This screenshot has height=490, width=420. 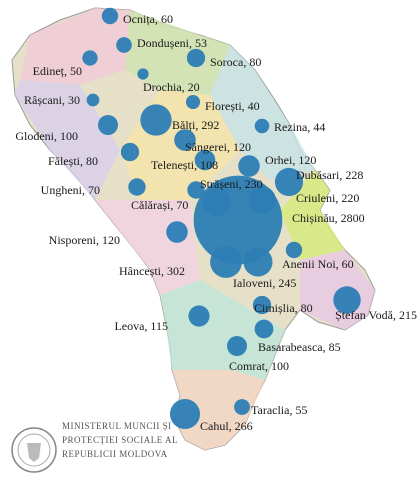 I want to click on region-label: Cimișlia, 80, so click(x=283, y=308).